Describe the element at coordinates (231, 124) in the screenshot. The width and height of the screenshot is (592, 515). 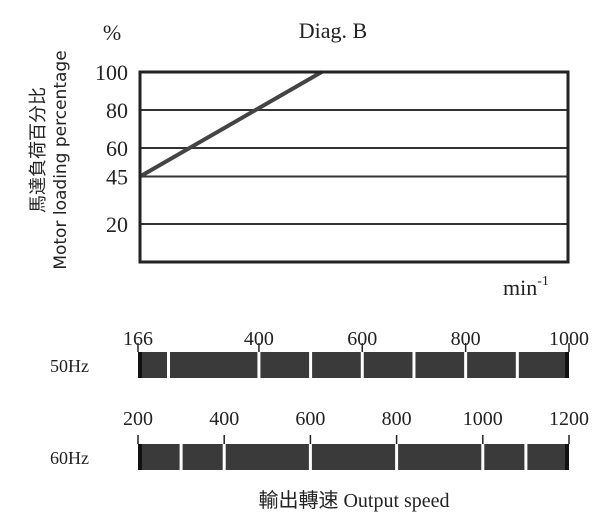
I see `series-line` at that location.